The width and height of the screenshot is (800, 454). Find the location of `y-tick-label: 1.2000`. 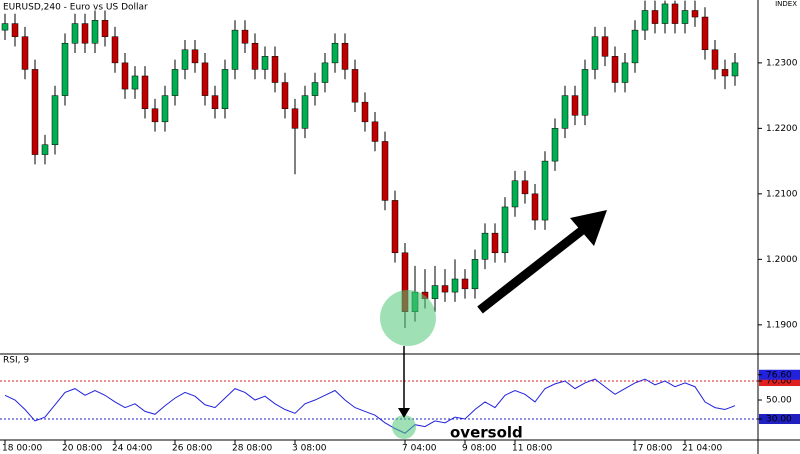

y-tick-label: 1.2000 is located at coordinates (782, 260).